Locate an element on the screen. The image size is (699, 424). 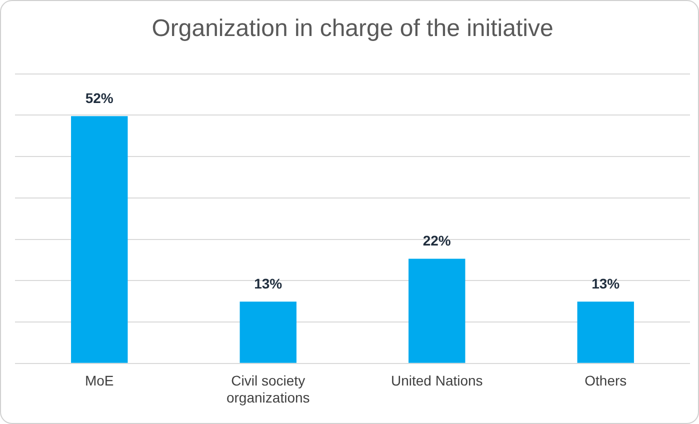
x-tick-label: MoE is located at coordinates (99, 380).